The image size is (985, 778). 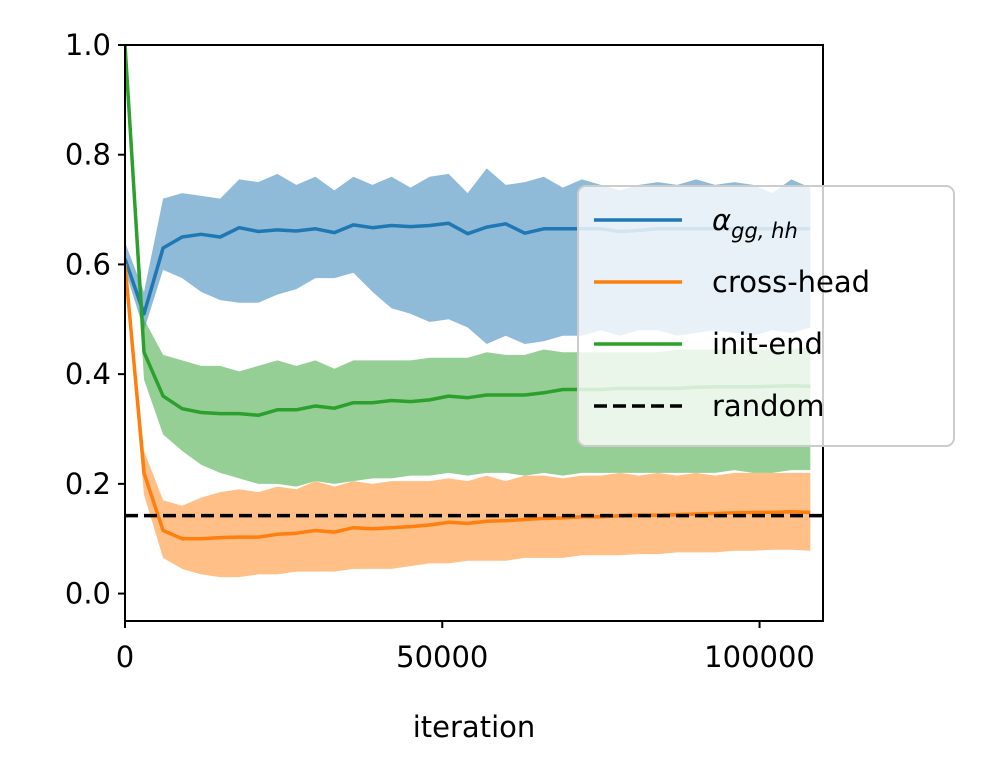 I want to click on legend-label-0: αgg, hh, so click(x=755, y=223).